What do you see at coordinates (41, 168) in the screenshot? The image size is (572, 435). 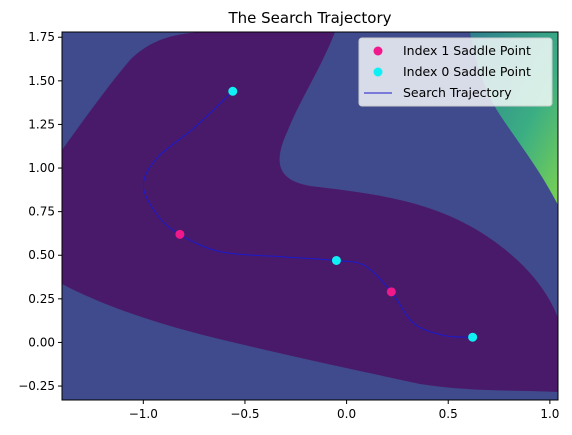 I see `y-tick-label: 1.00` at bounding box center [41, 168].